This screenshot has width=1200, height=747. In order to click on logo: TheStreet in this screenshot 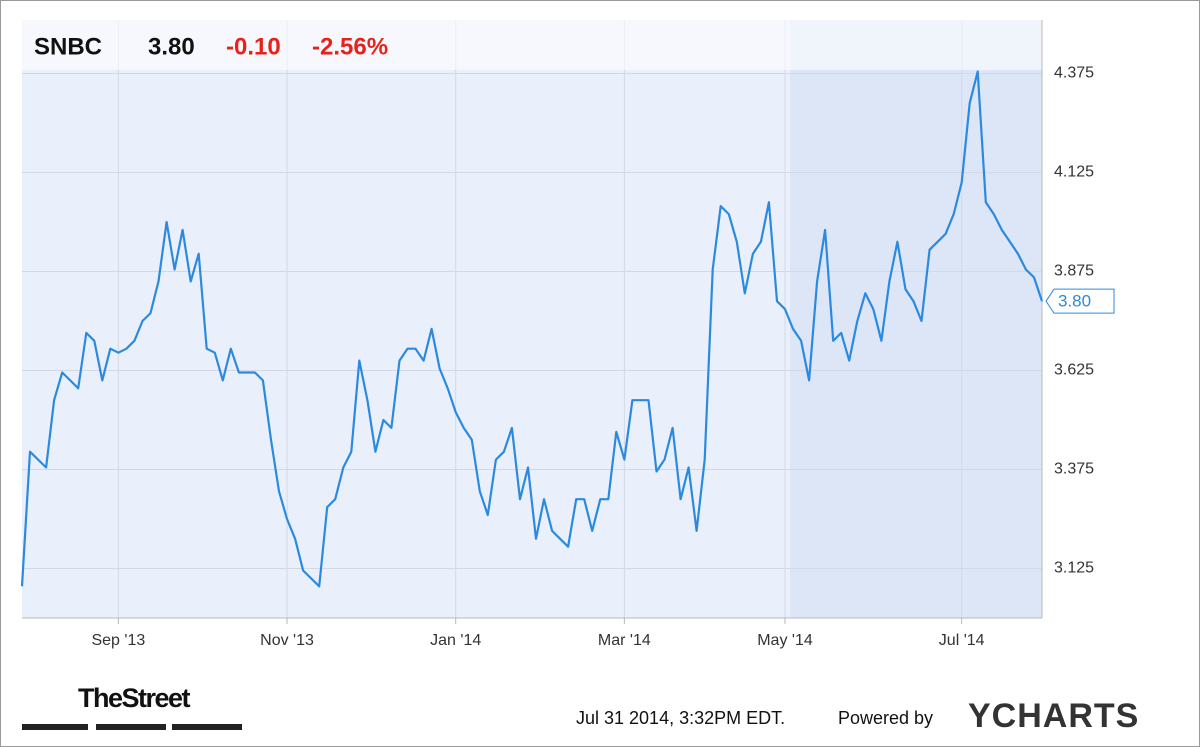, I will do `click(134, 698)`.